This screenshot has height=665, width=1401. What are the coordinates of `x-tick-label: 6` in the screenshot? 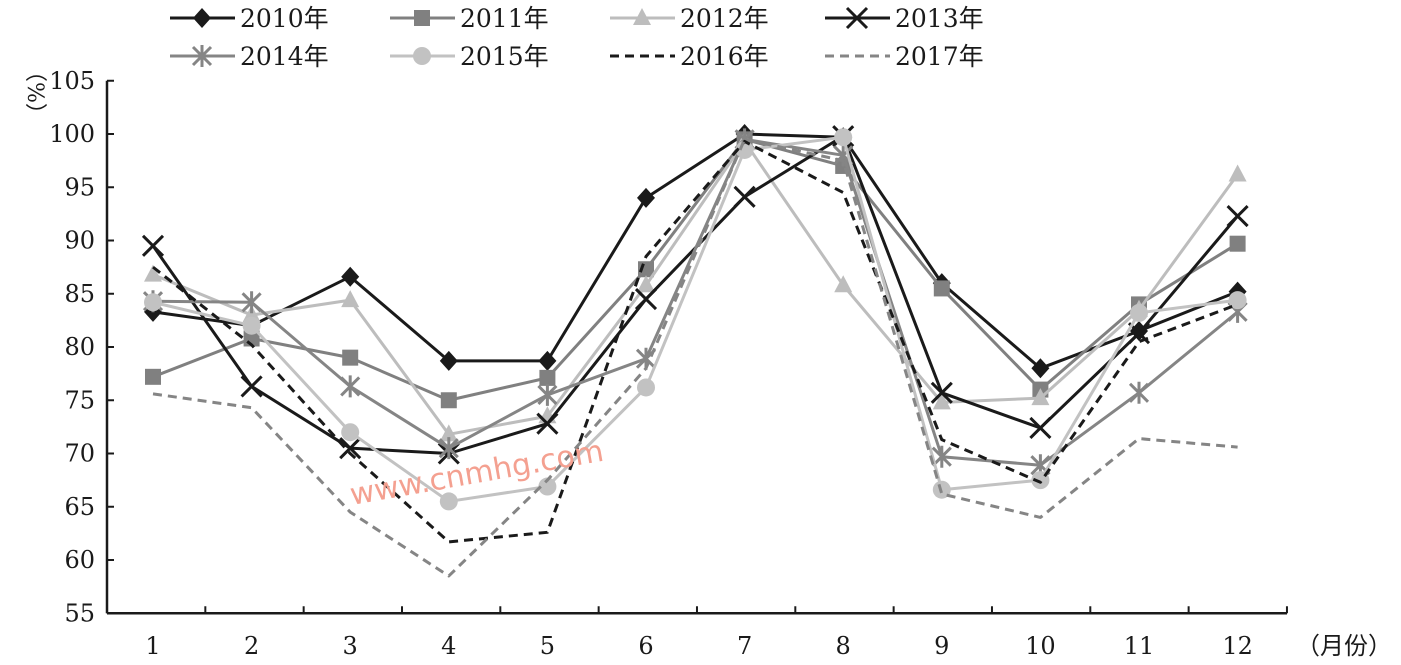 It's located at (645, 646).